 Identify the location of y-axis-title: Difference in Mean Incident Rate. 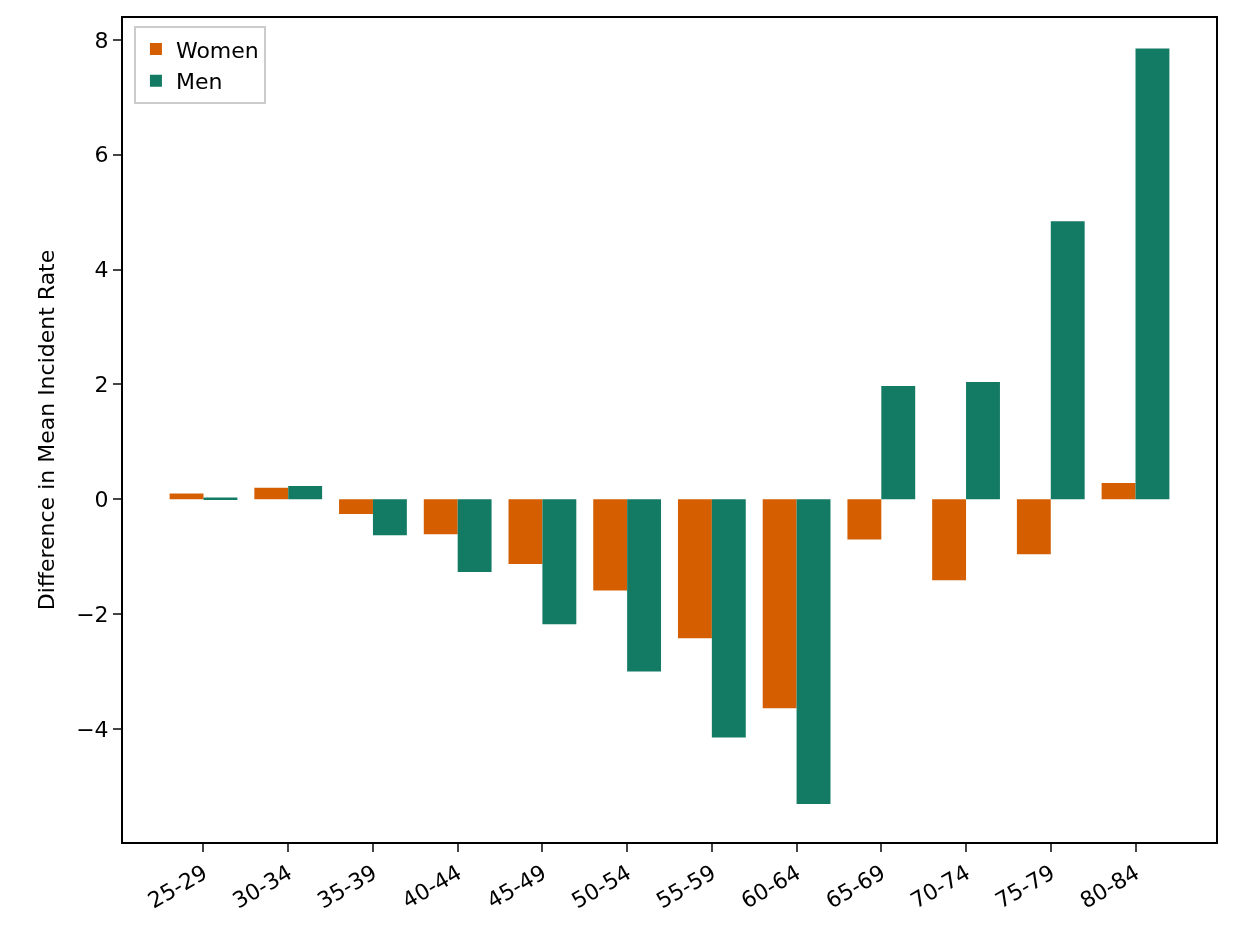
(47, 430).